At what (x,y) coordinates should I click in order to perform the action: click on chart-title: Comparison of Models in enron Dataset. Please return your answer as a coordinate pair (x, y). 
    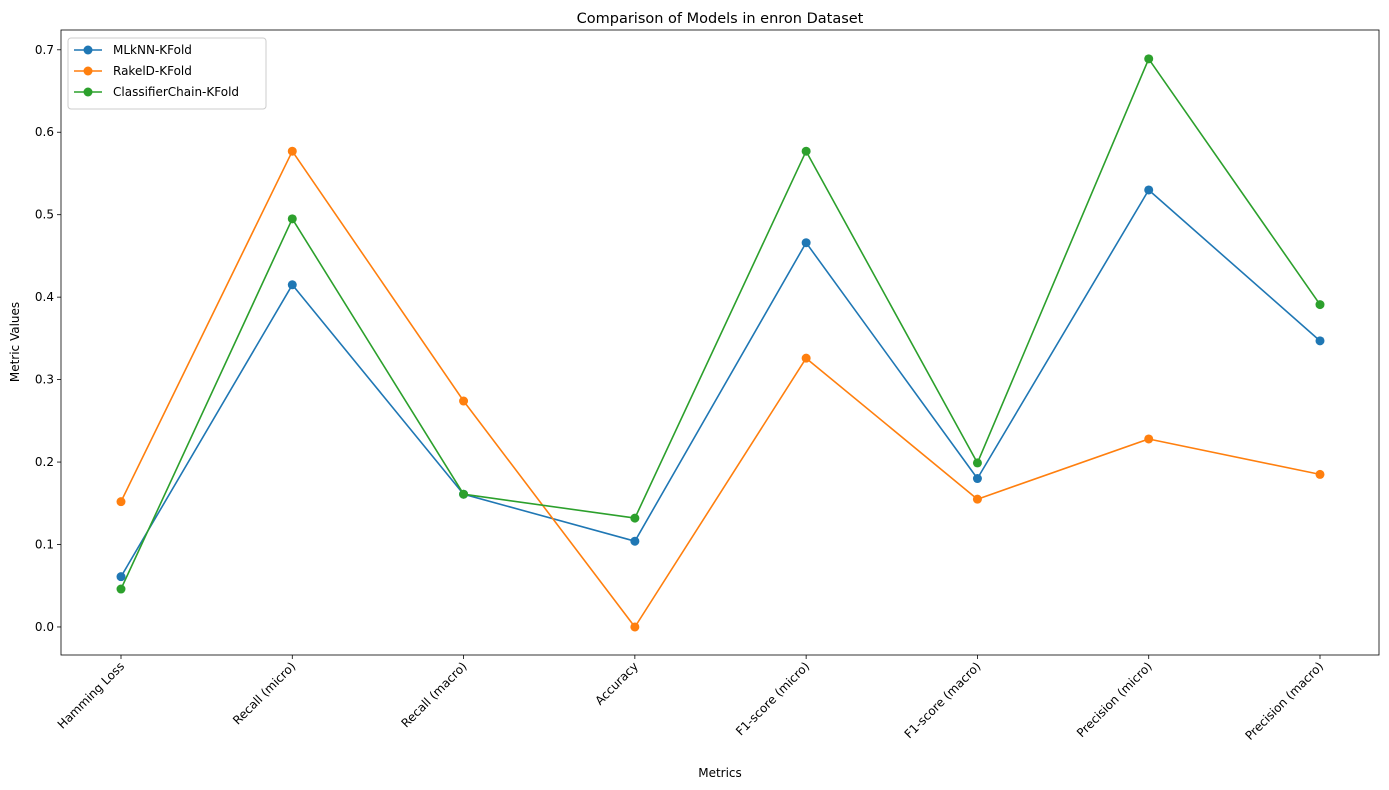
    Looking at the image, I should click on (720, 19).